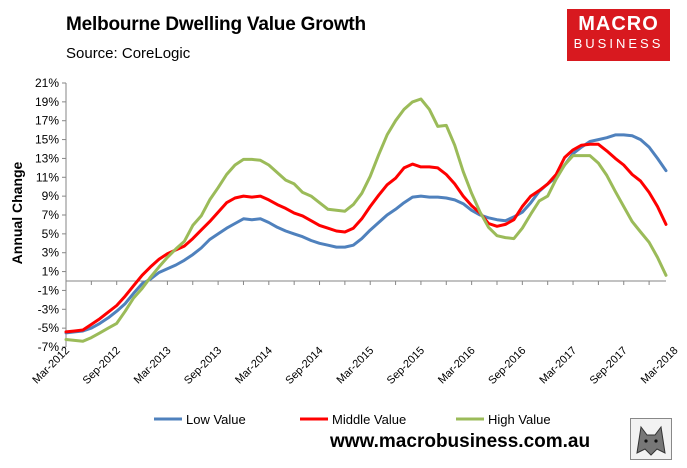 Image resolution: width=687 pixels, height=468 pixels. I want to click on y-tick-label: -5%, so click(49, 328).